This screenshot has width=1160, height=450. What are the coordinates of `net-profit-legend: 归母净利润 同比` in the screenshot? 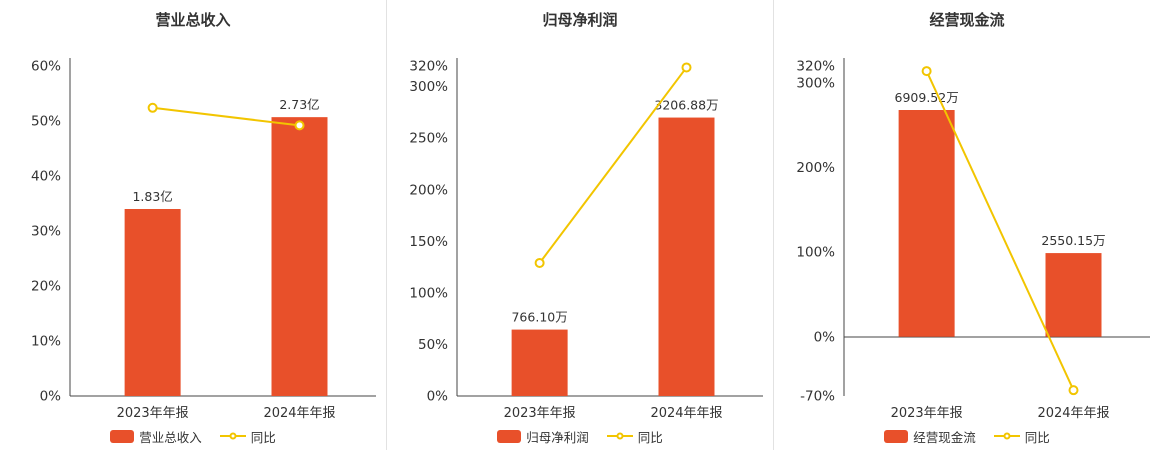 It's located at (580, 436).